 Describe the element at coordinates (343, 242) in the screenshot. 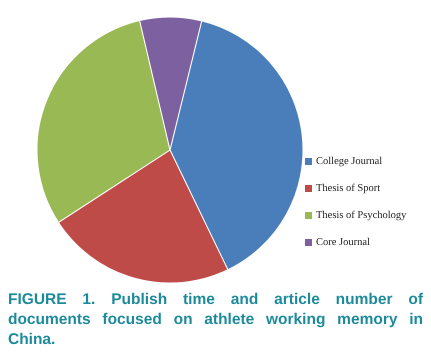

I see `legend-label: Core Journal` at that location.